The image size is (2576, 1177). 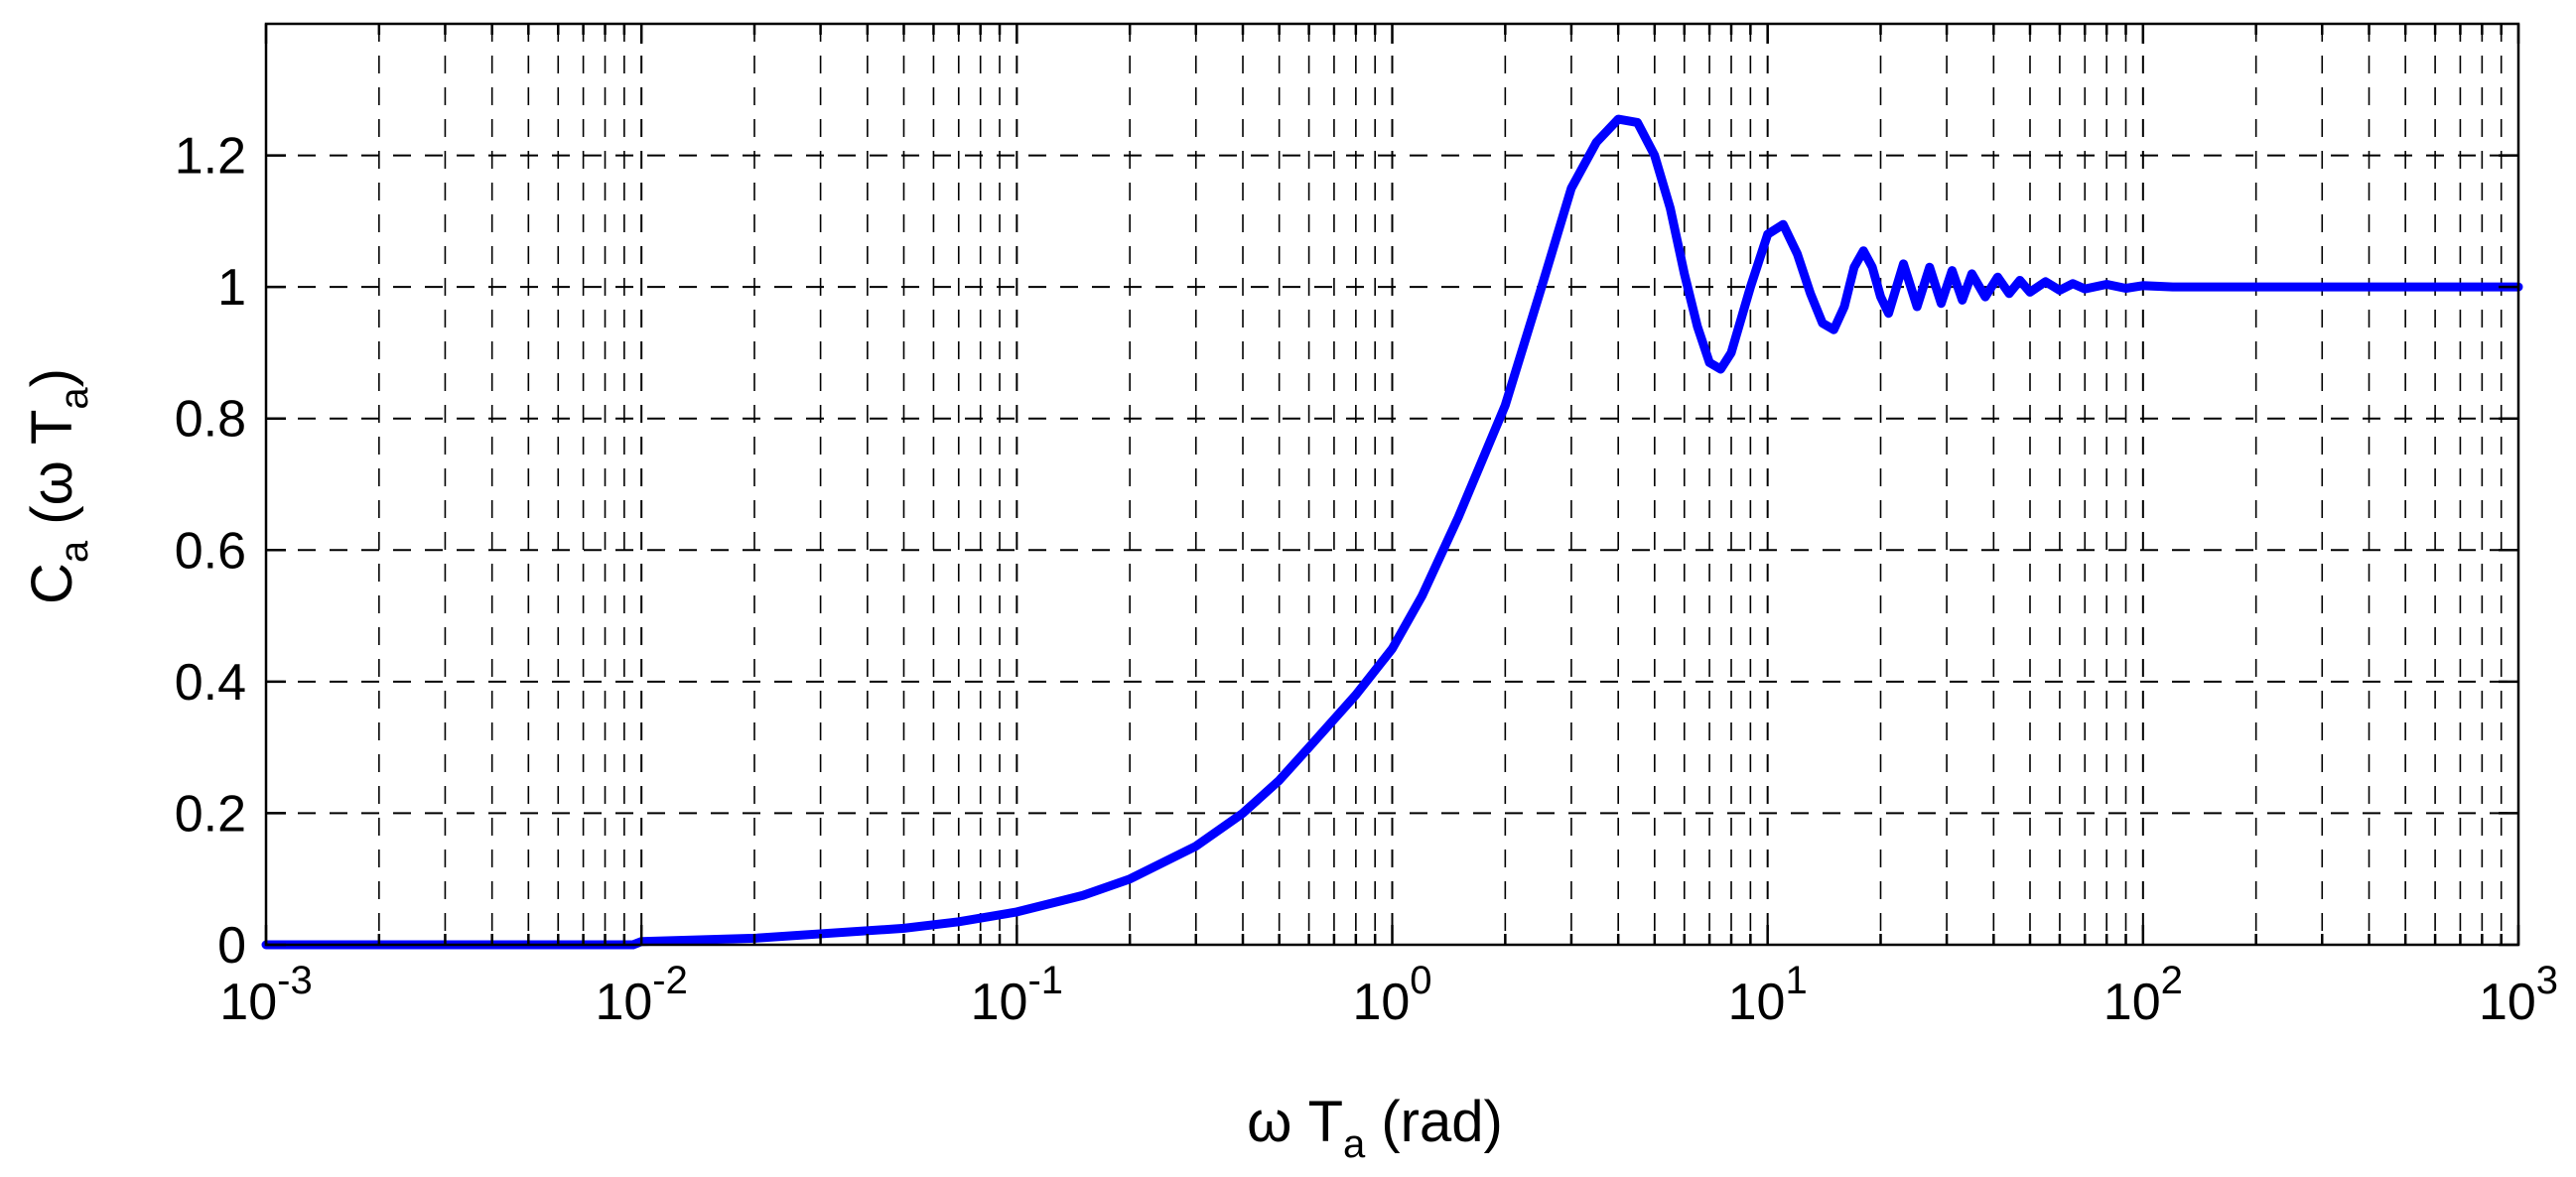 I want to click on x-tick-label: 10⁻², so click(x=641, y=995).